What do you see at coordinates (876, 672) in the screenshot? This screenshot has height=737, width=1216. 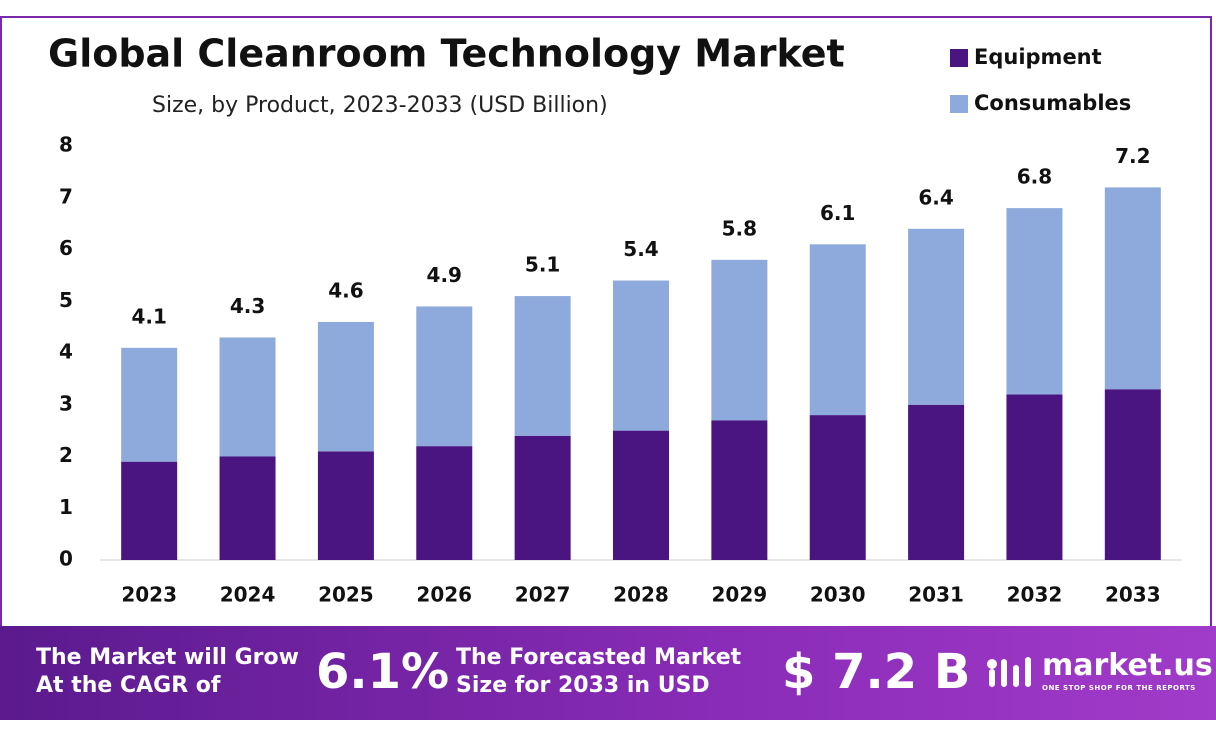 I see `forecast-value: $ 7.2 B` at bounding box center [876, 672].